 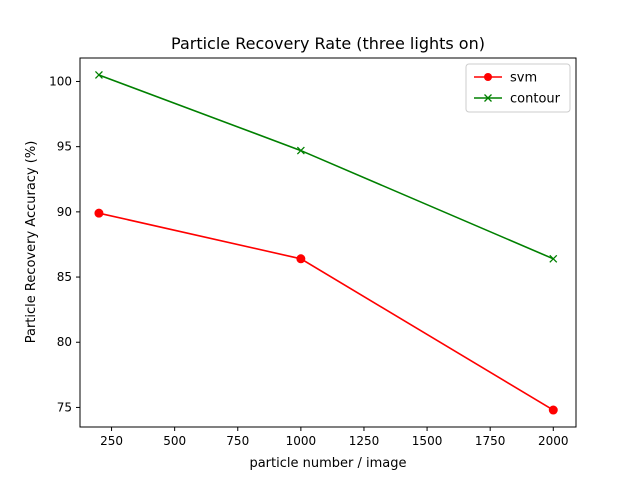 I want to click on y-tick-label: 85, so click(x=64, y=277).